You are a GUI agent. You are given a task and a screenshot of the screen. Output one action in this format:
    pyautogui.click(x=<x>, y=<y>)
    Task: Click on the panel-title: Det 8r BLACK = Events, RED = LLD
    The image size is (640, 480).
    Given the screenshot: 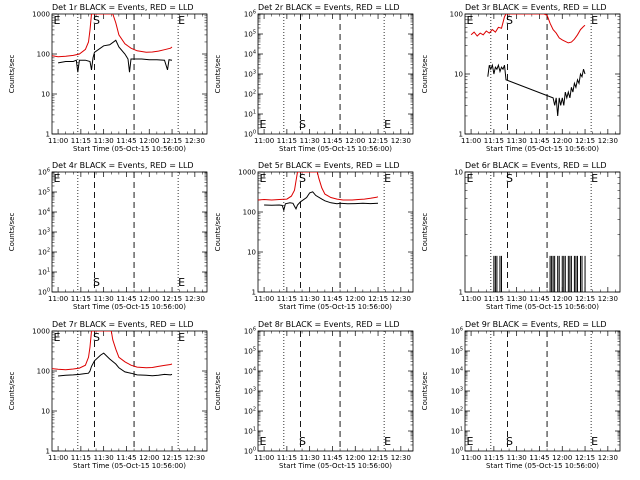 What is the action you would take?
    pyautogui.click(x=329, y=324)
    